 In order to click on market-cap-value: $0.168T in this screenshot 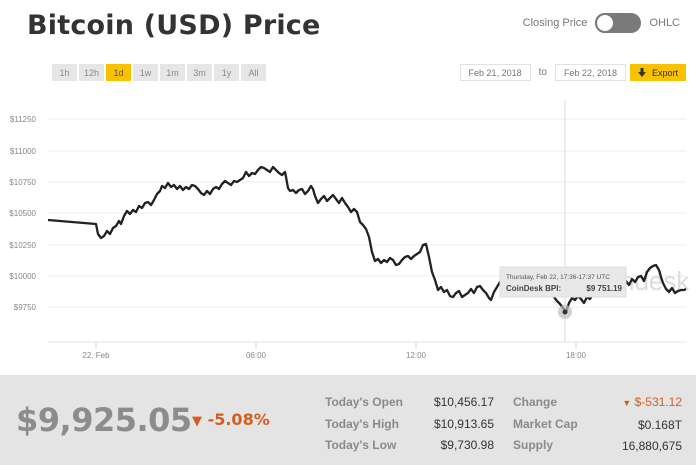, I will do `click(659, 424)`.